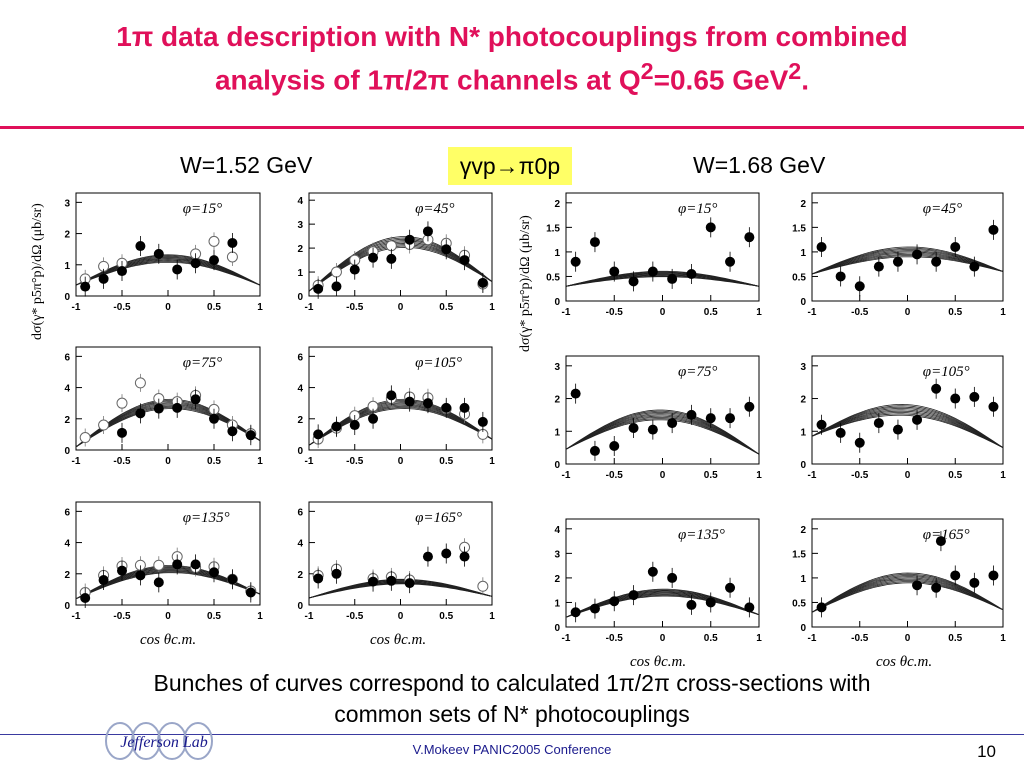 The width and height of the screenshot is (1024, 768). What do you see at coordinates (557, 367) in the screenshot?
I see `y-tick-label: 3` at bounding box center [557, 367].